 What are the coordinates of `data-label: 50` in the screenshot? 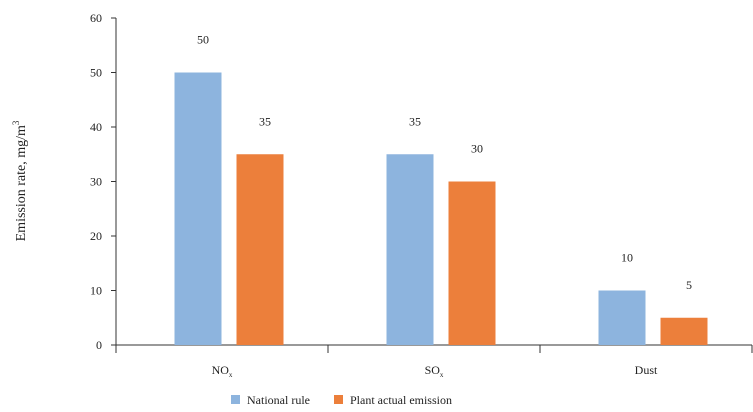 It's located at (203, 40).